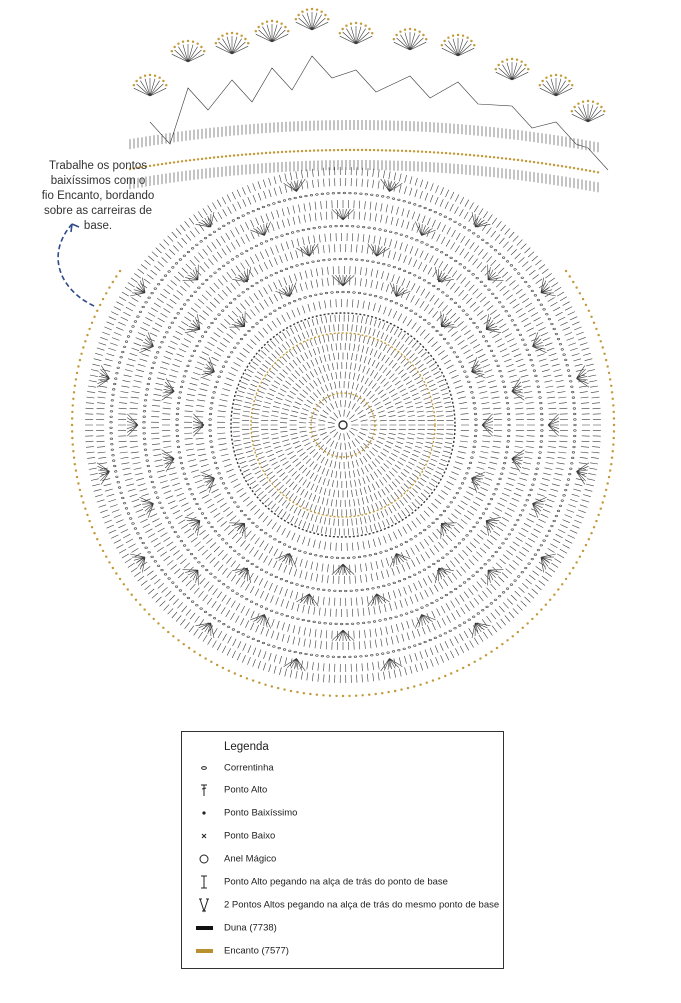 This screenshot has height=1003, width=681. What do you see at coordinates (204, 836) in the screenshot?
I see `icon-ponto-baixo` at bounding box center [204, 836].